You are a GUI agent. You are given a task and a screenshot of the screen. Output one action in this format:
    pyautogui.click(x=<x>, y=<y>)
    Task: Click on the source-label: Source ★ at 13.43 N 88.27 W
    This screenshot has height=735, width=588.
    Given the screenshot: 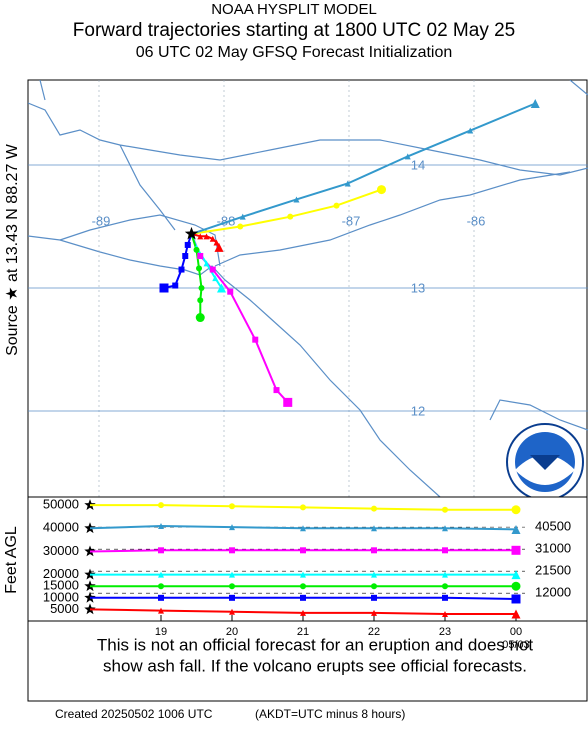 What is the action you would take?
    pyautogui.click(x=12, y=249)
    